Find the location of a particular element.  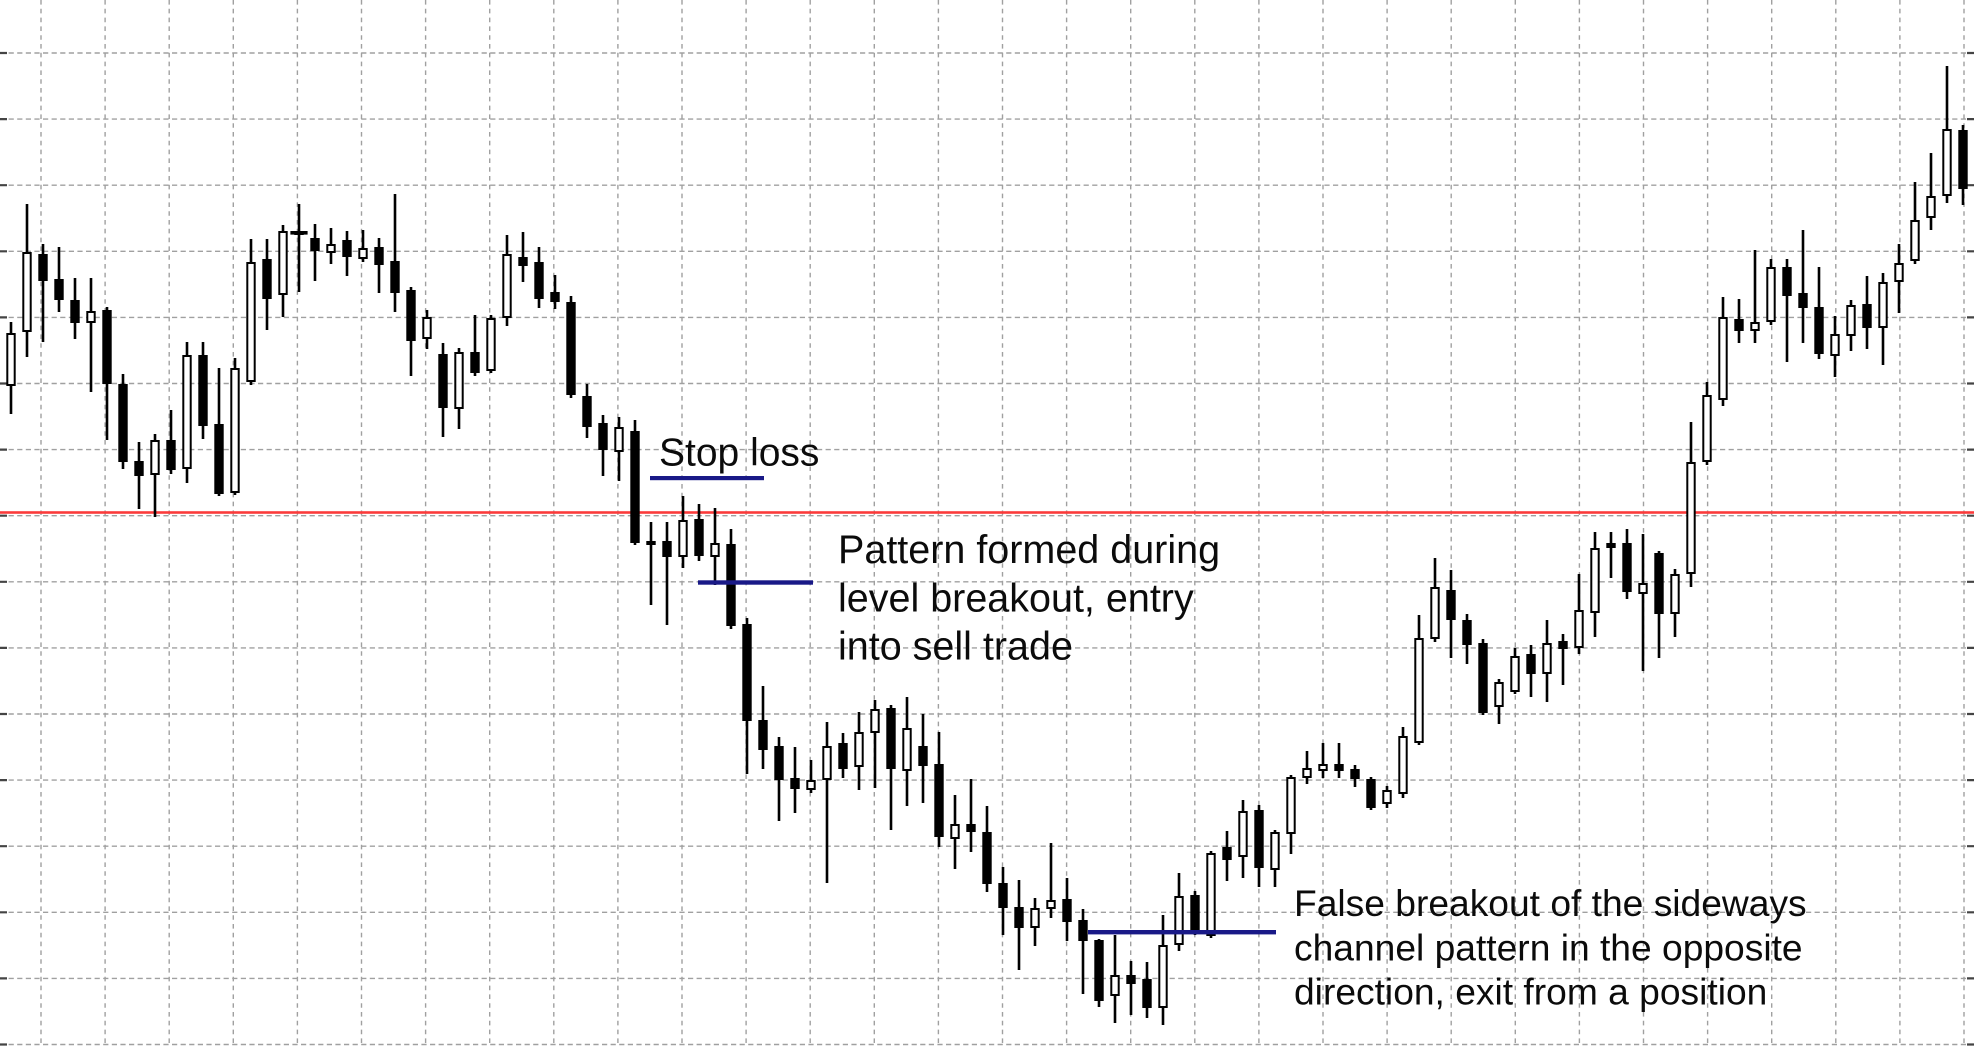

svg-text: into sell trade is located at coordinates (955, 647).